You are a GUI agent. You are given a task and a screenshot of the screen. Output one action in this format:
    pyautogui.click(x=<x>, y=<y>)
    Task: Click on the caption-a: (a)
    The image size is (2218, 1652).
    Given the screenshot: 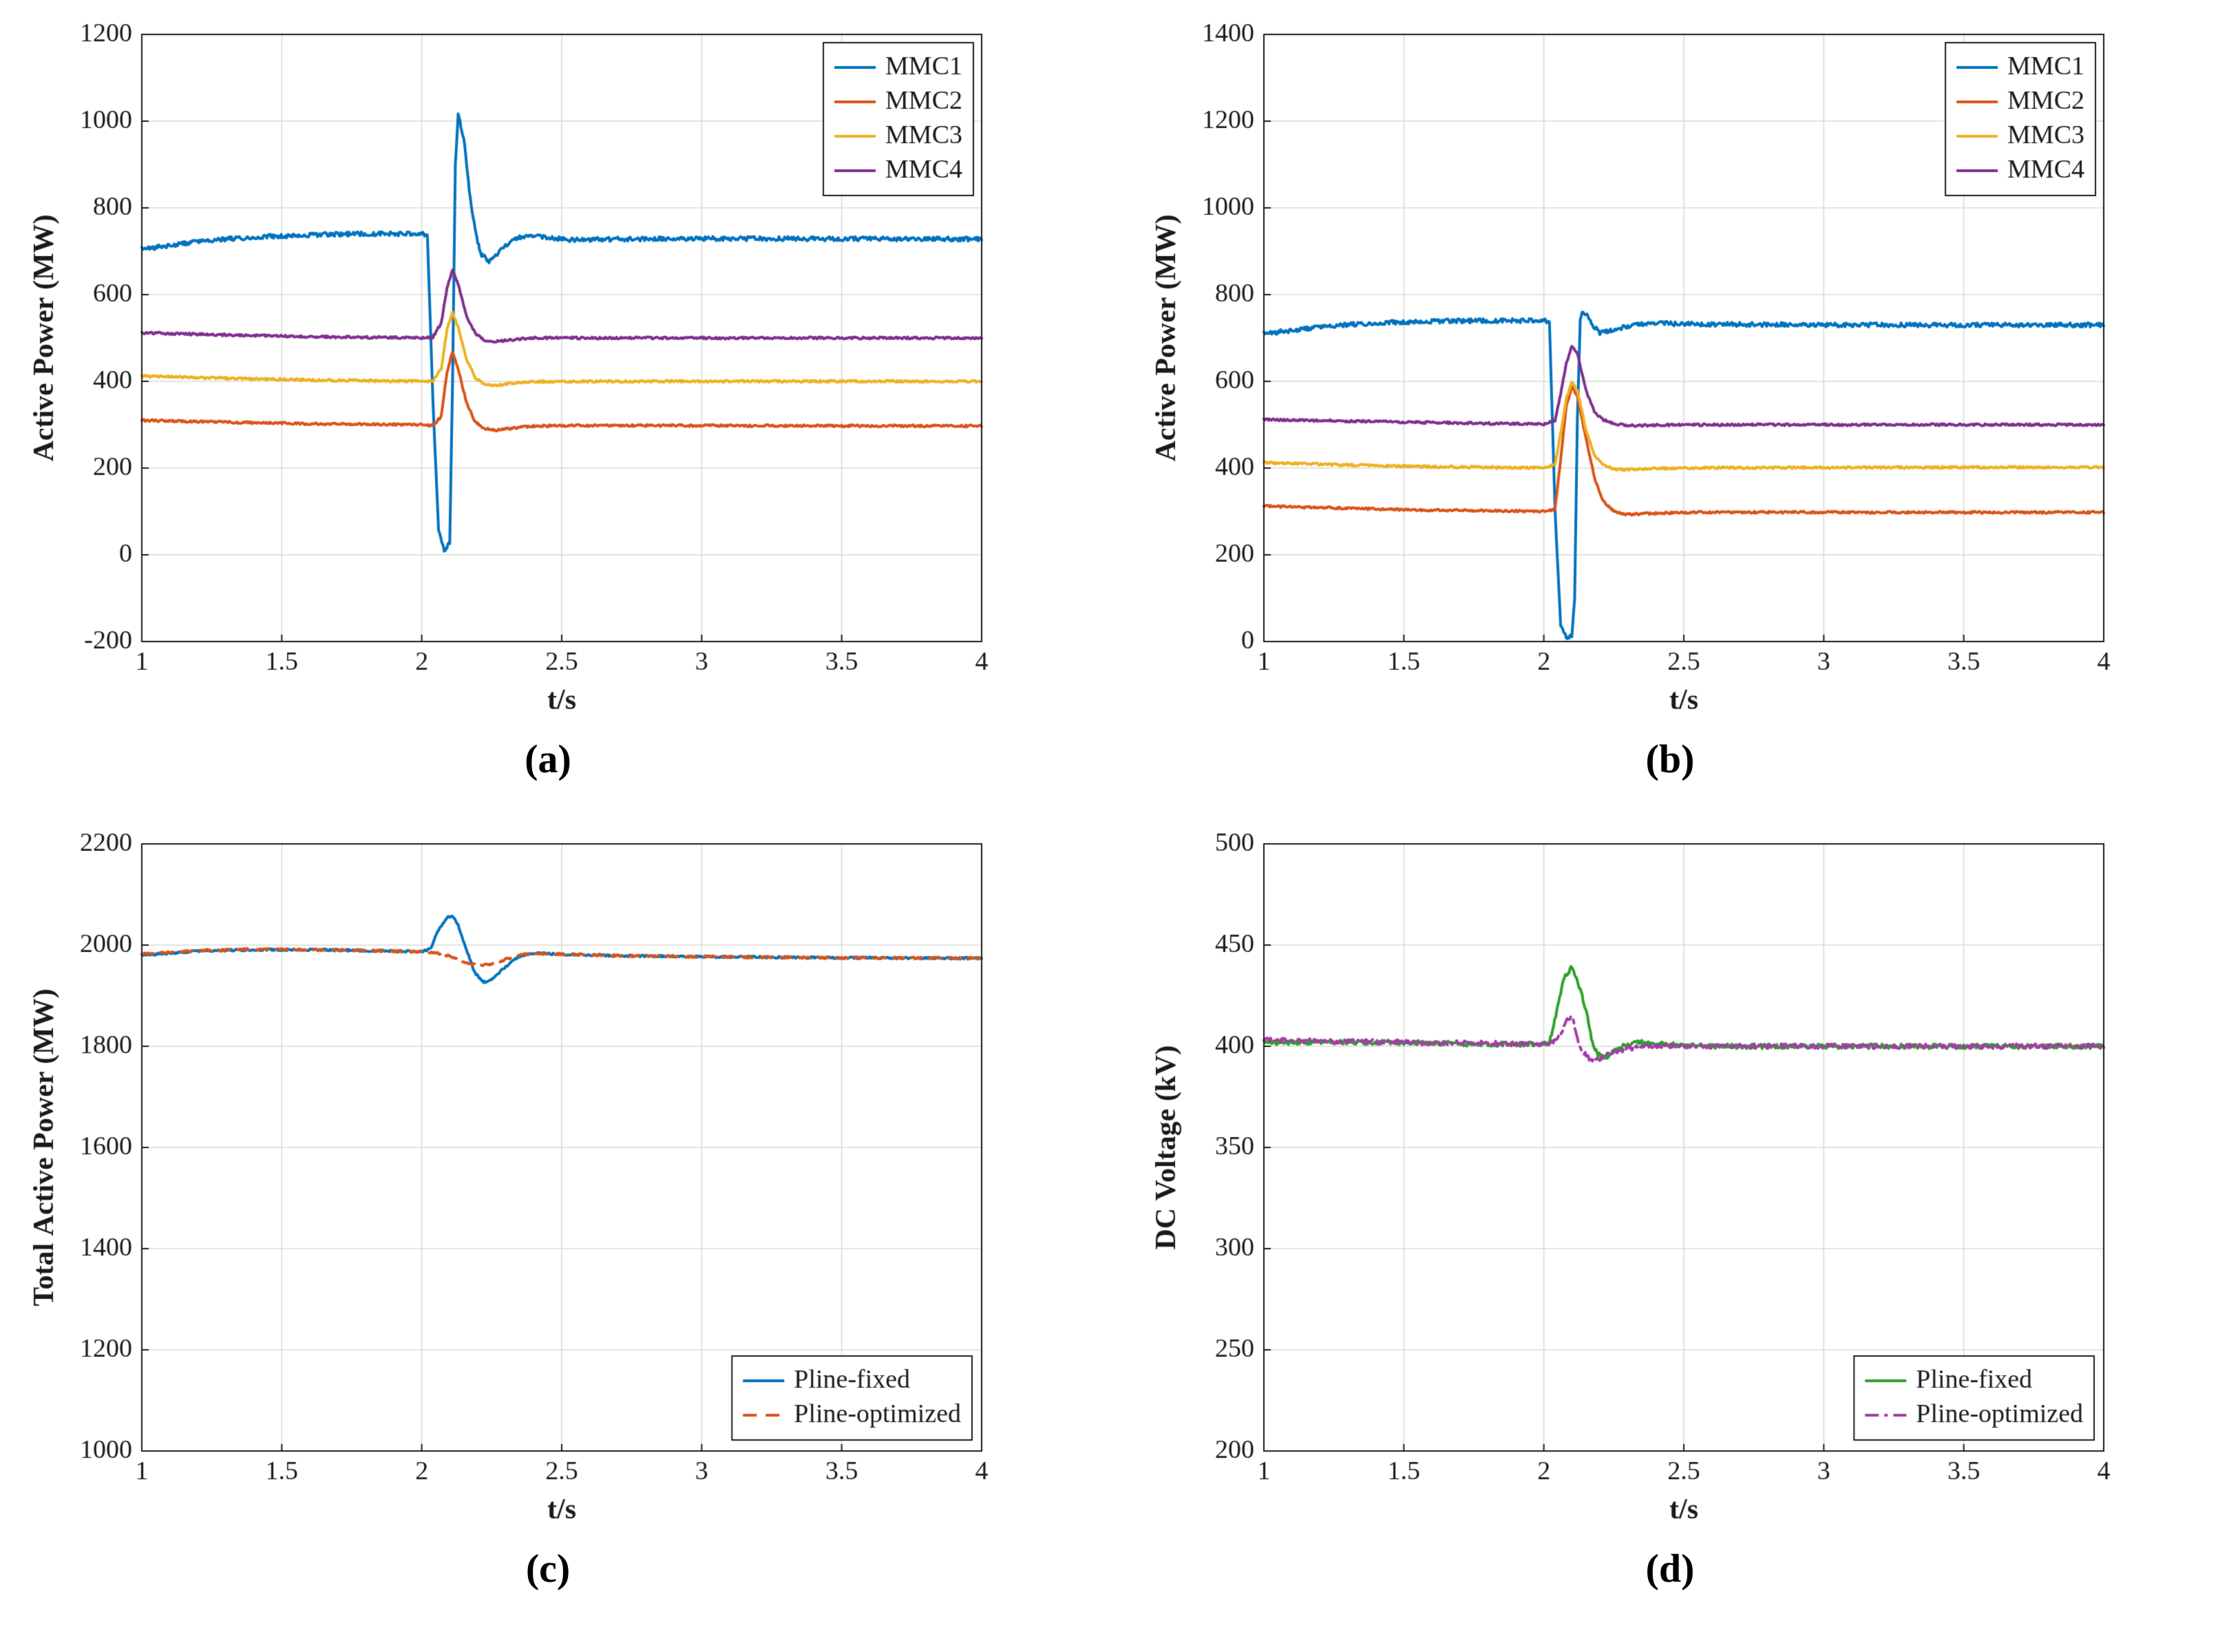 What is the action you would take?
    pyautogui.click(x=548, y=759)
    